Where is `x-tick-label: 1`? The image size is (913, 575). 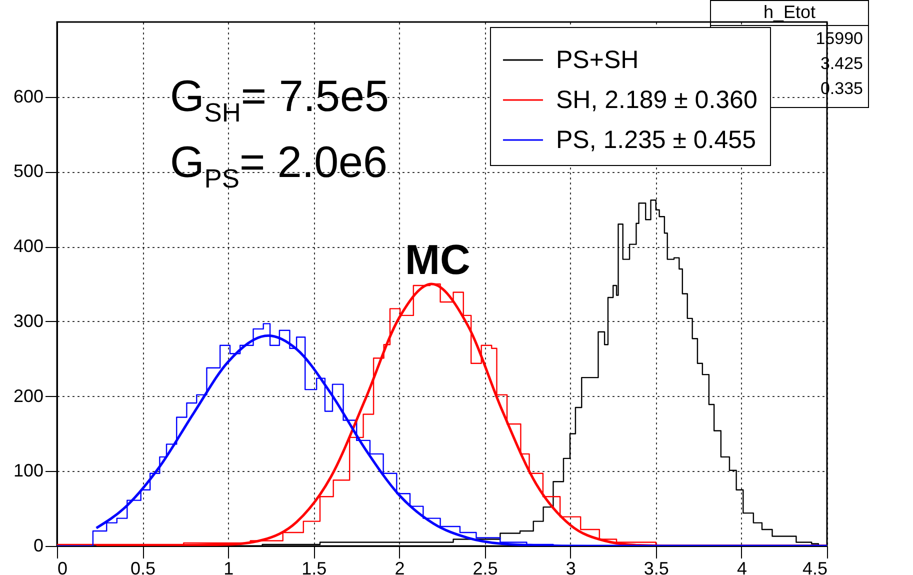 x-tick-label: 1 is located at coordinates (229, 566).